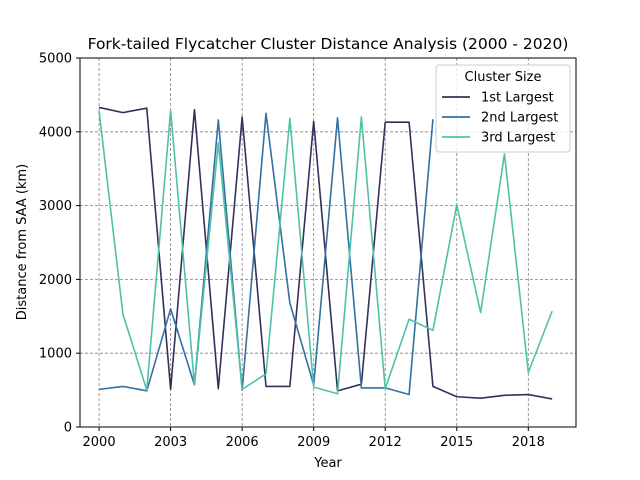  Describe the element at coordinates (519, 118) in the screenshot. I see `legend-label-2: 2nd Largest` at that location.